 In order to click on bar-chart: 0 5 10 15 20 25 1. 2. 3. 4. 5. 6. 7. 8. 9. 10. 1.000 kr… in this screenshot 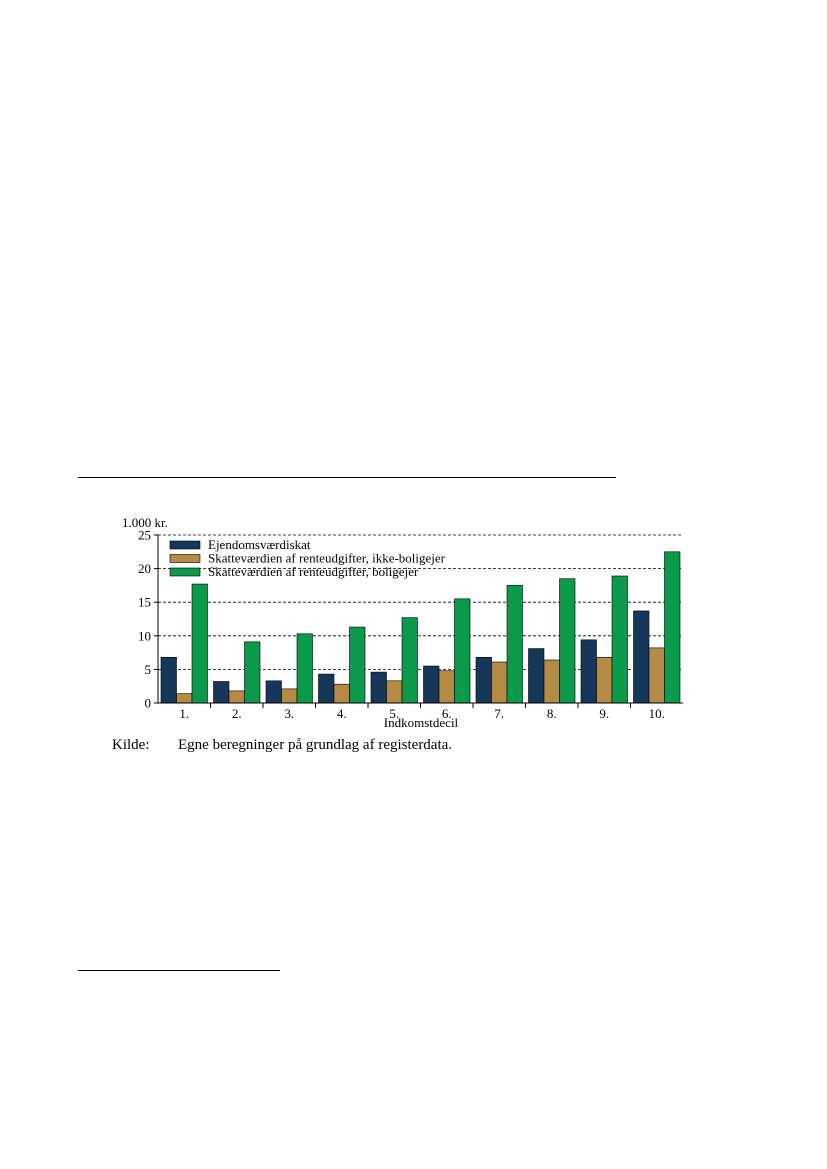, I will do `click(402, 622)`.